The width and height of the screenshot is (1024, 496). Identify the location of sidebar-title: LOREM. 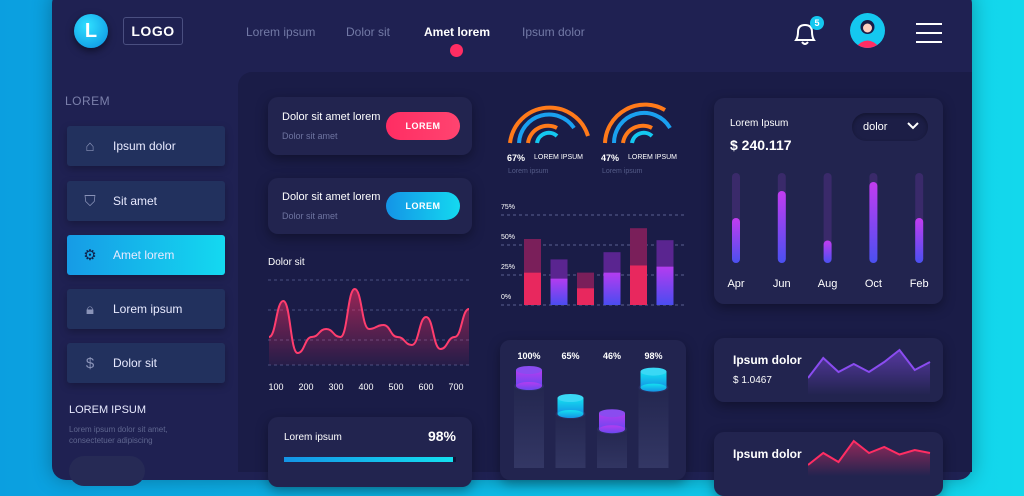
(88, 101).